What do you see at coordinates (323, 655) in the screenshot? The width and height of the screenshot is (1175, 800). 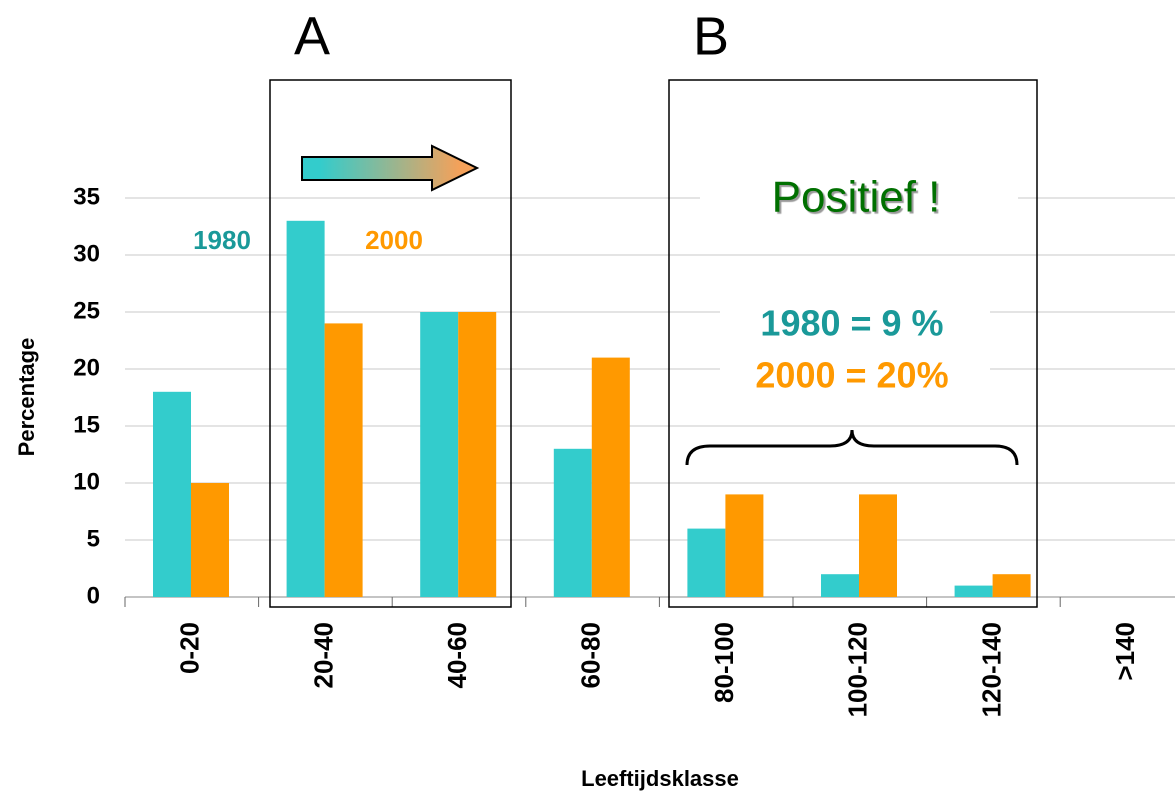 I see `x-tick-label: 20-40` at bounding box center [323, 655].